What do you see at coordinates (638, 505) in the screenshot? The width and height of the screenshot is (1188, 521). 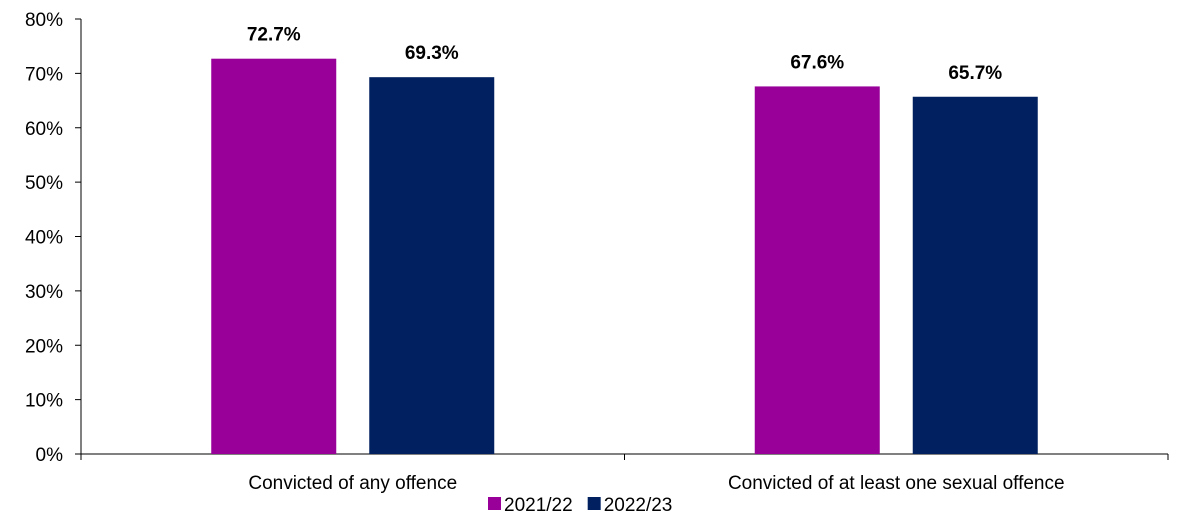 I see `legend-label: 2022/23` at bounding box center [638, 505].